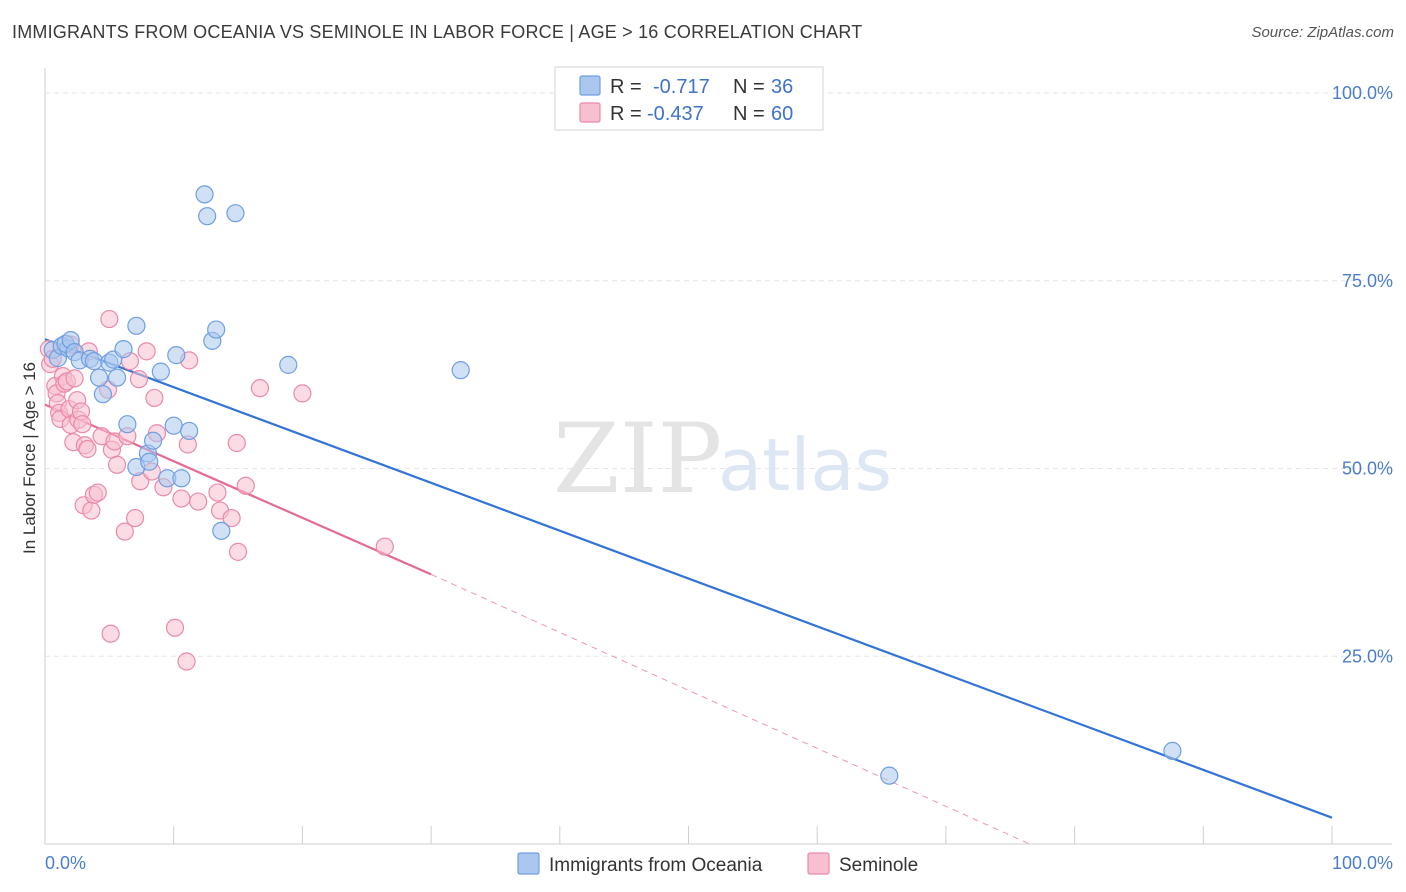  What do you see at coordinates (65, 863) in the screenshot?
I see `x-tick-label: 0.0%` at bounding box center [65, 863].